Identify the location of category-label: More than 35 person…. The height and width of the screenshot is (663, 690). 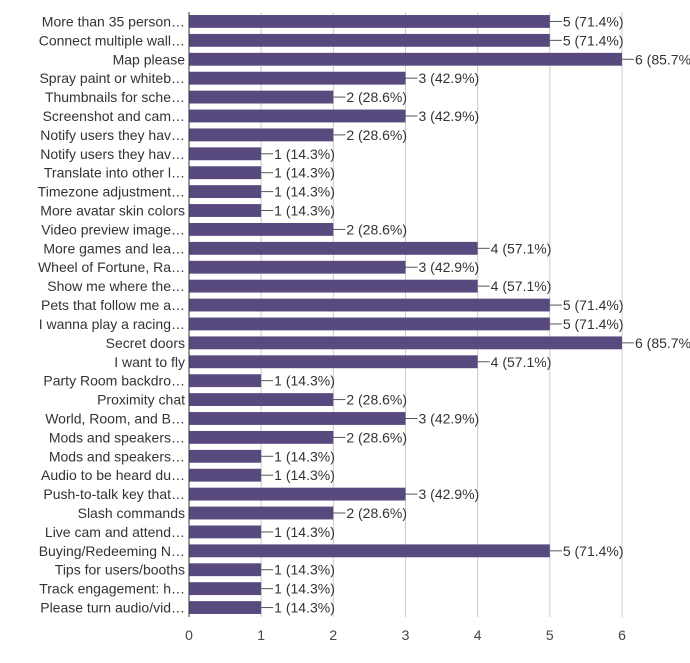
(113, 21).